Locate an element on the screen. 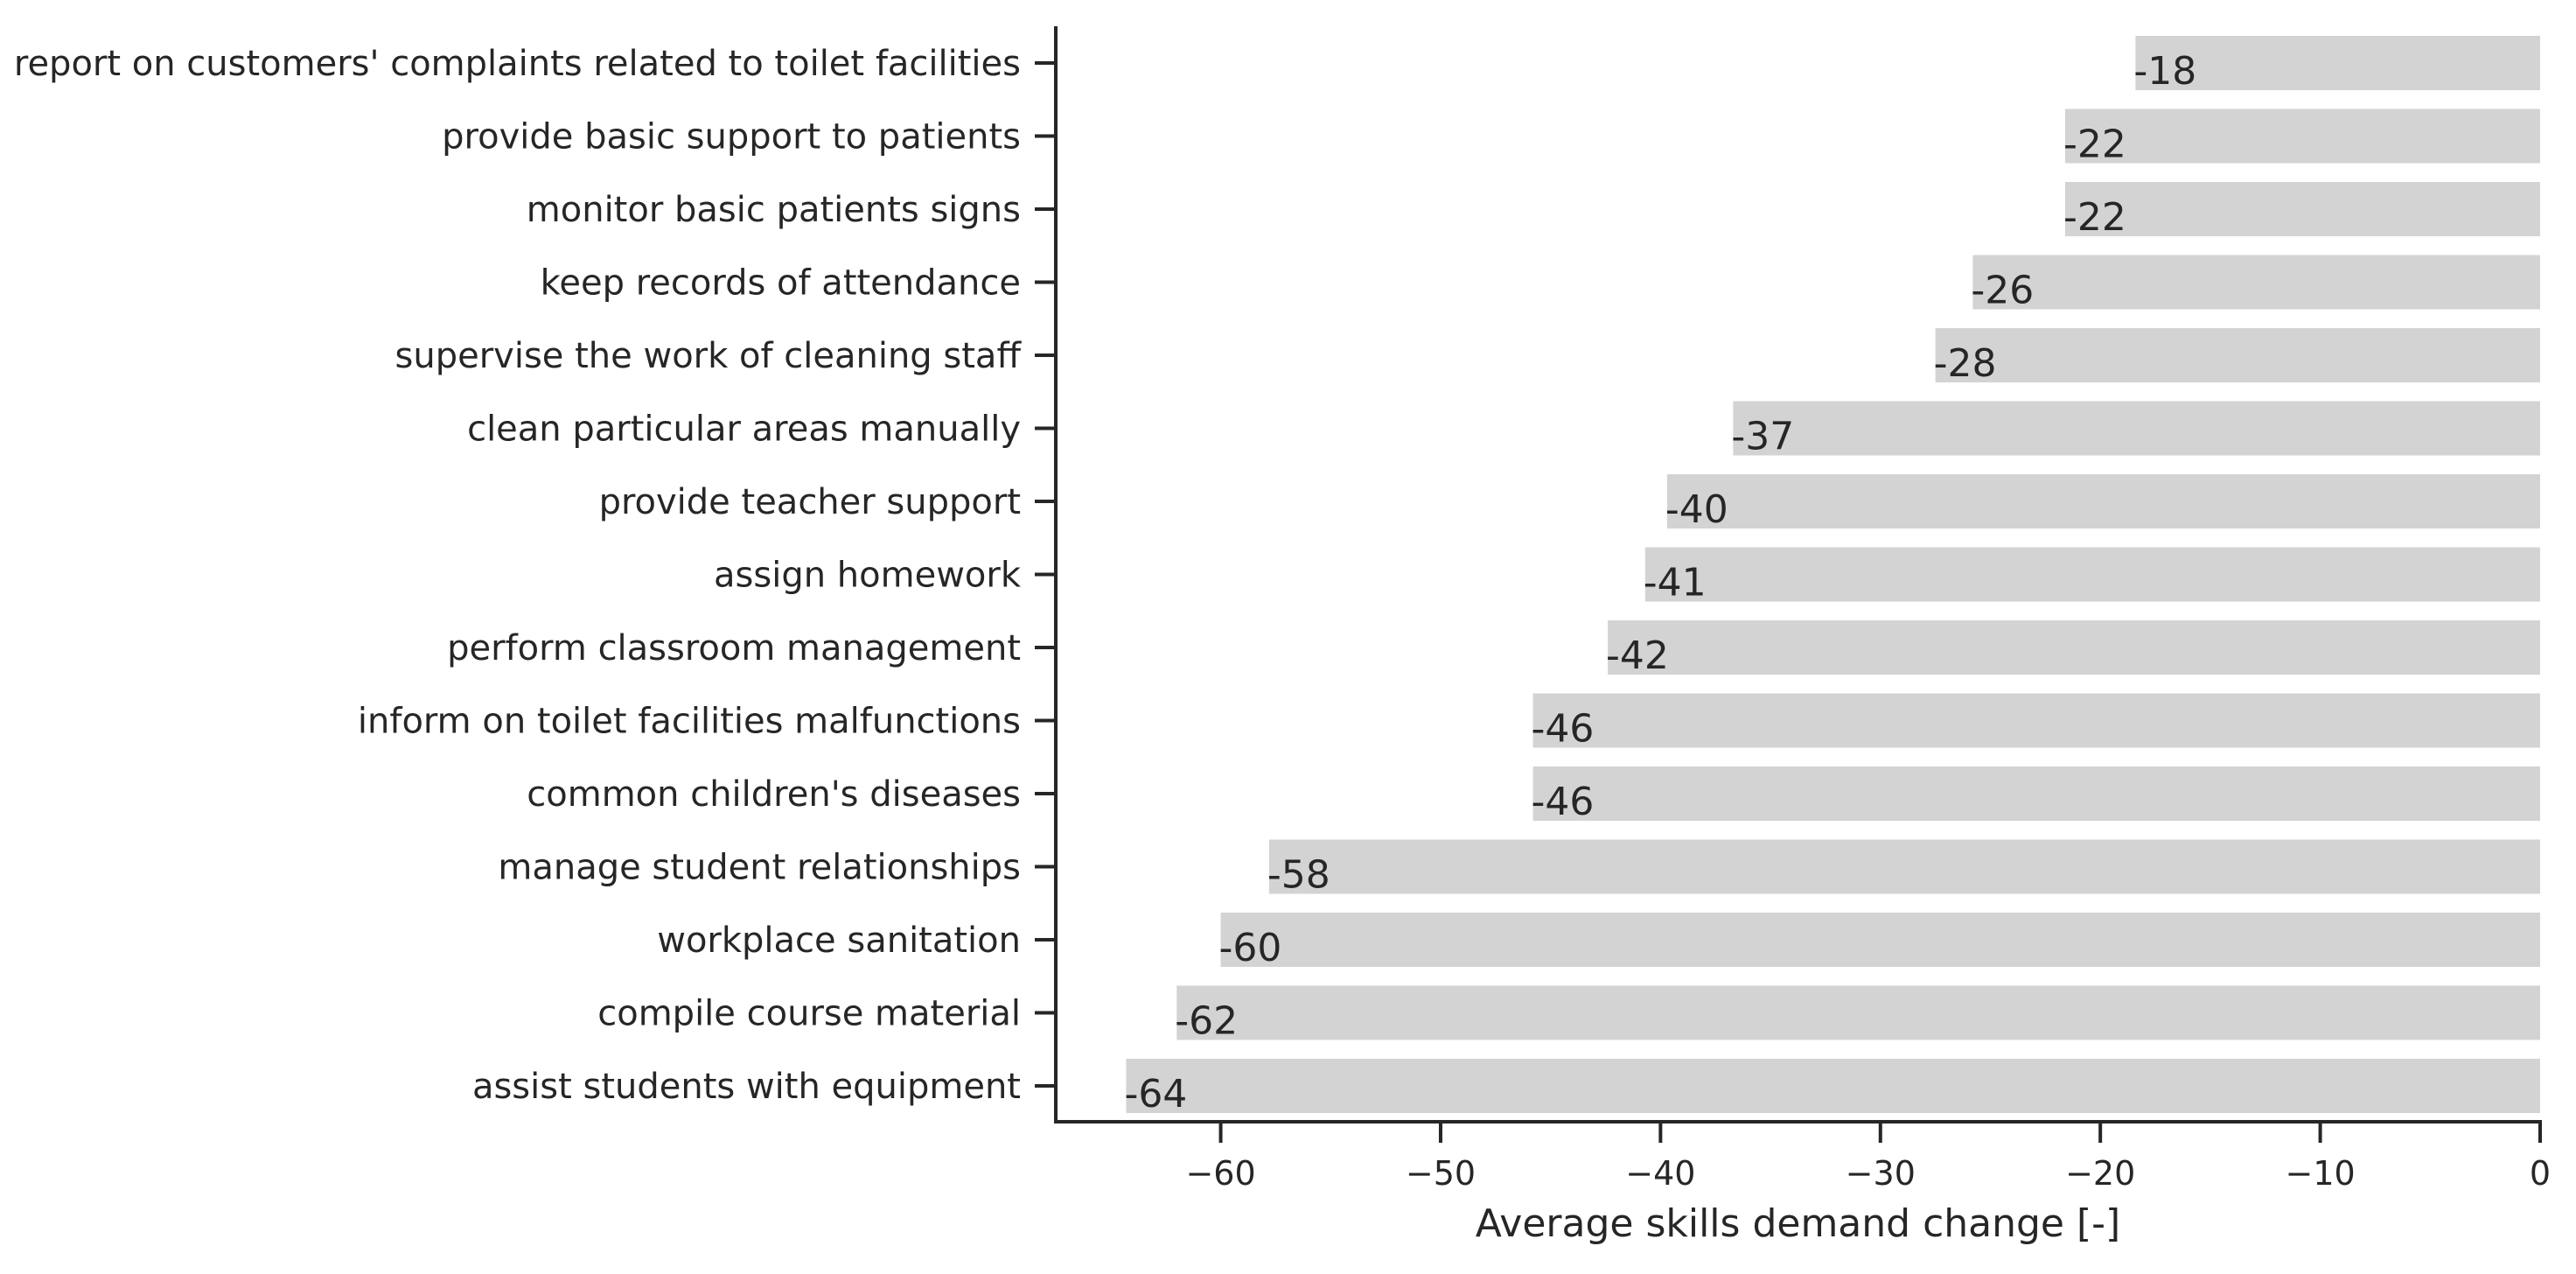  bar-value-label: -41 is located at coordinates (1675, 583).